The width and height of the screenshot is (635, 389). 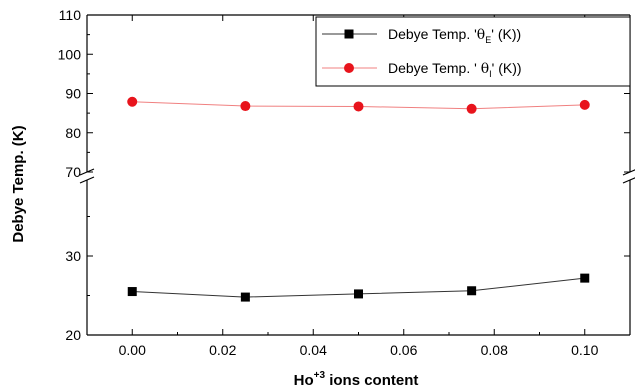 What do you see at coordinates (73, 172) in the screenshot?
I see `y-tick-label-70: 70` at bounding box center [73, 172].